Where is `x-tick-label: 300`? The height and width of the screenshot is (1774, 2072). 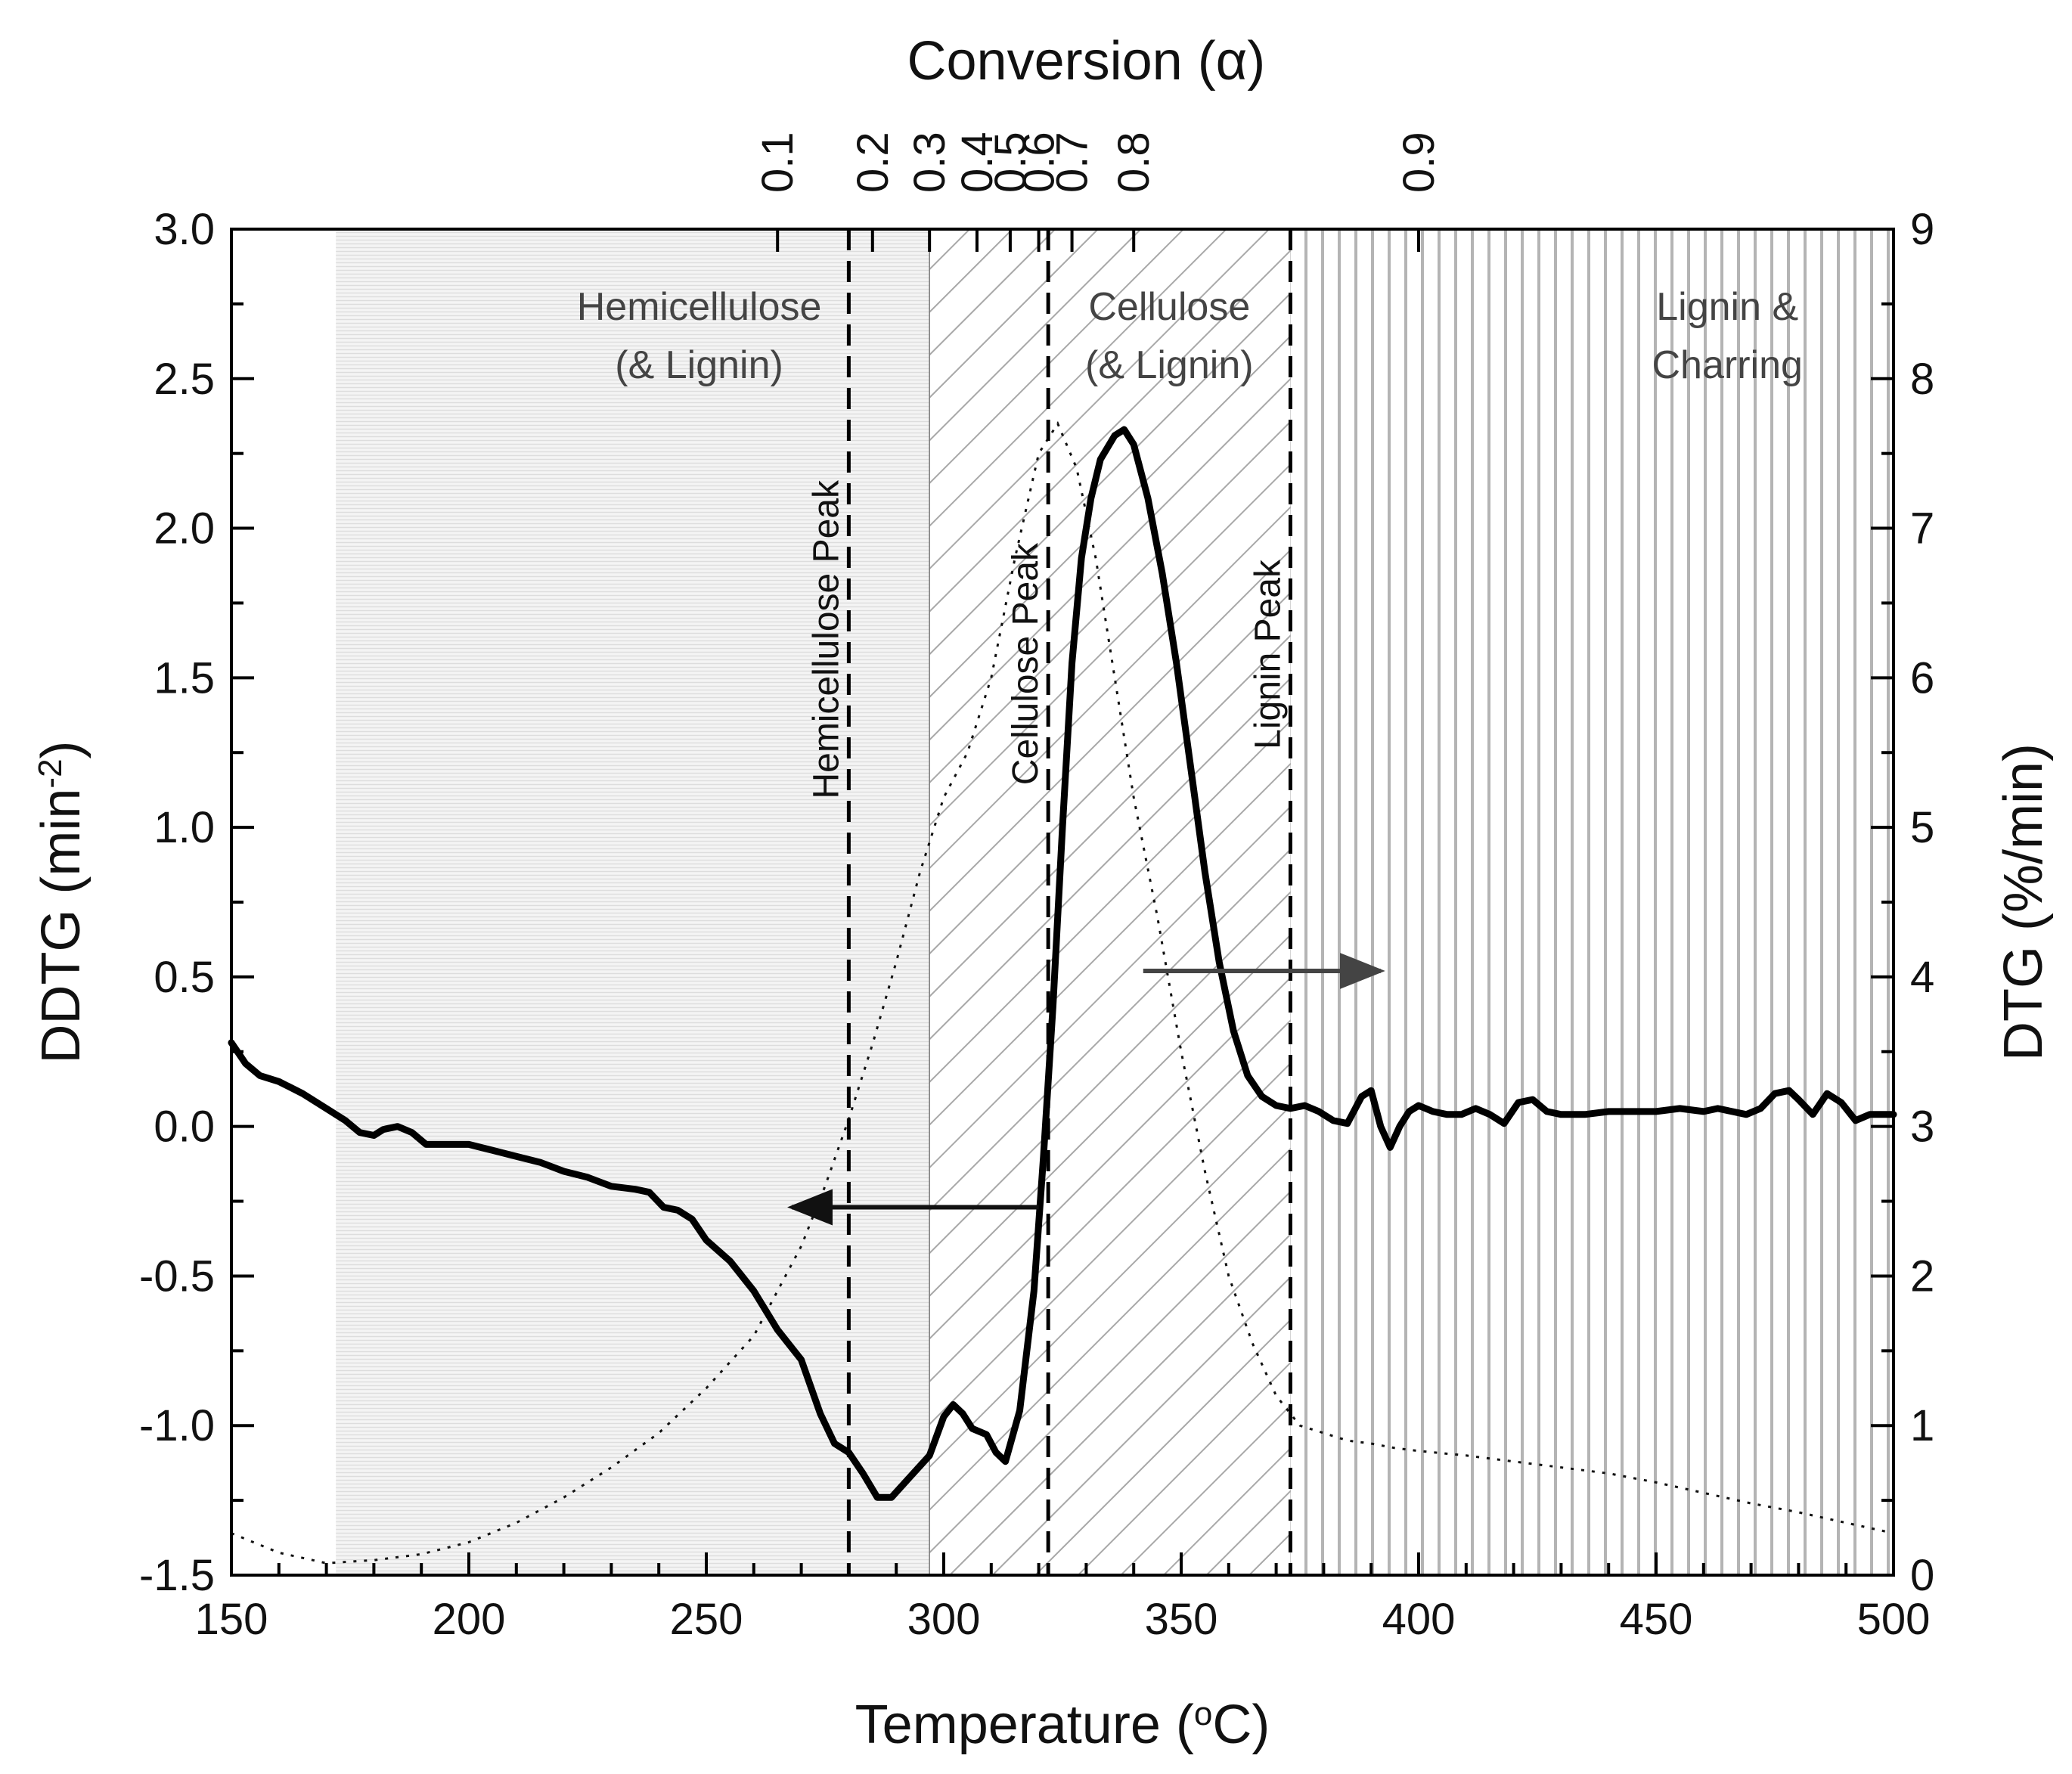 x-tick-label: 300 is located at coordinates (944, 1619).